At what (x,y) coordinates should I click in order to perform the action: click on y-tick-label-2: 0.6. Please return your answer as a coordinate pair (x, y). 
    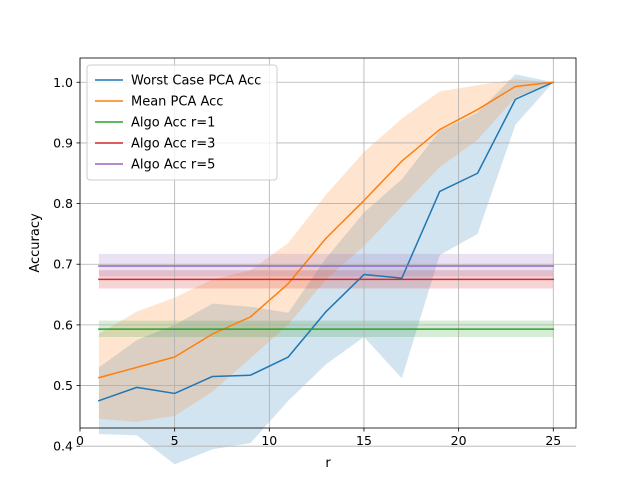
    Looking at the image, I should click on (63, 324).